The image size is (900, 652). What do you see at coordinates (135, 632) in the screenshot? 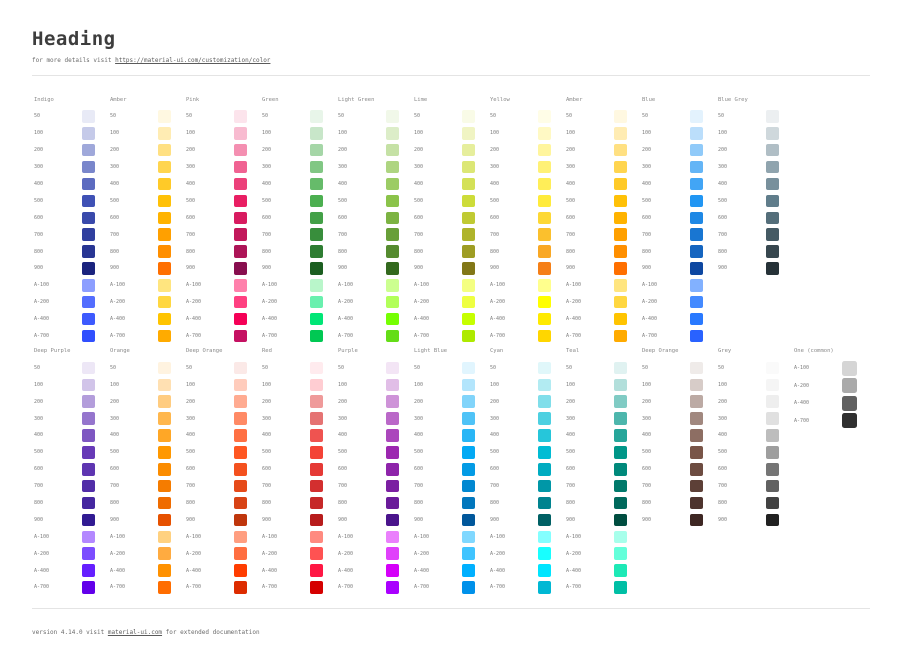
I see `material-ui-link: material-ui.com` at bounding box center [135, 632].